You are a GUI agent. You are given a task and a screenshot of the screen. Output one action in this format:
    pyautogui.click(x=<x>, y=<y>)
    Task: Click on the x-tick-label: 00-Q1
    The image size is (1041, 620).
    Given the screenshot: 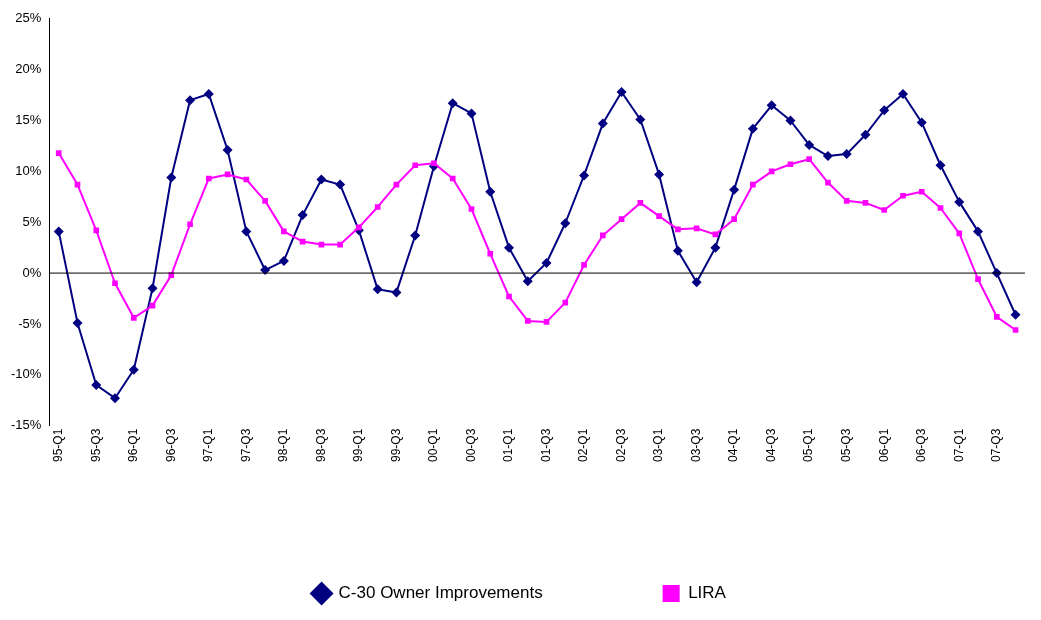 What is the action you would take?
    pyautogui.click(x=433, y=445)
    